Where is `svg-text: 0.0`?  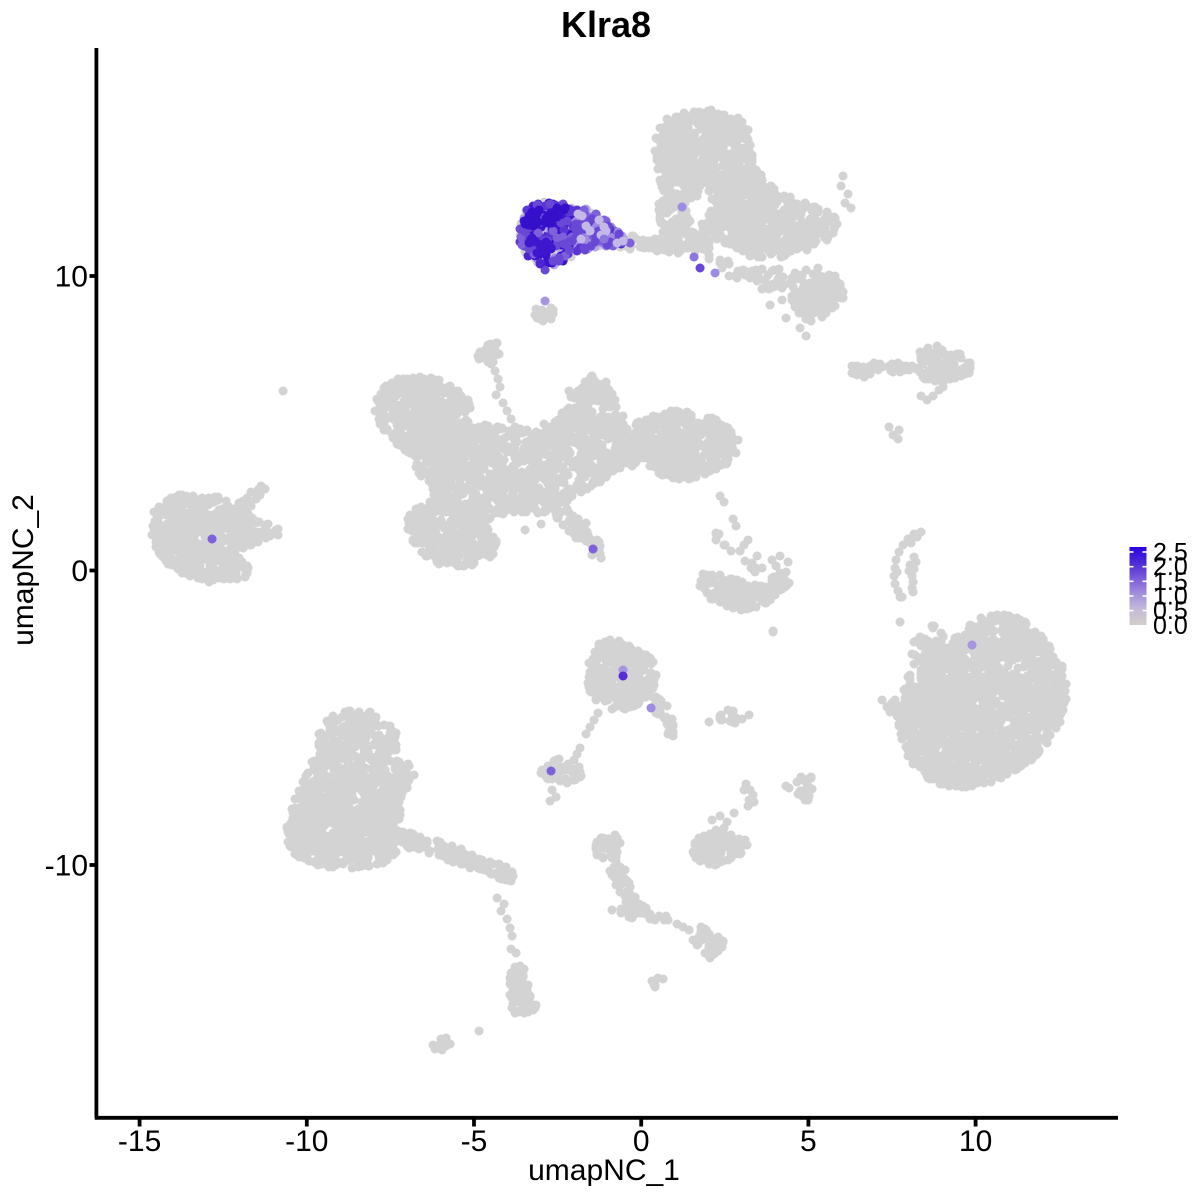
svg-text: 0.0 is located at coordinates (1170, 626).